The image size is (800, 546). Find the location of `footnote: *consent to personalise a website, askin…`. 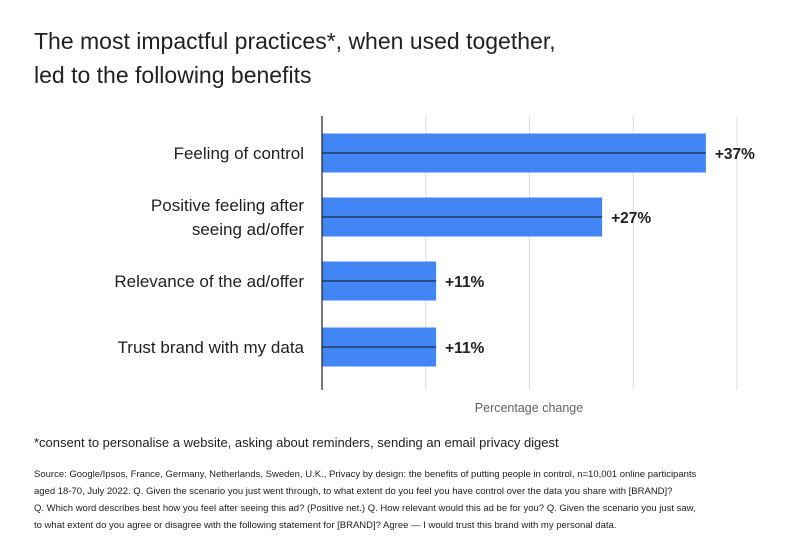

footnote: *consent to personalise a website, askin… is located at coordinates (296, 442).